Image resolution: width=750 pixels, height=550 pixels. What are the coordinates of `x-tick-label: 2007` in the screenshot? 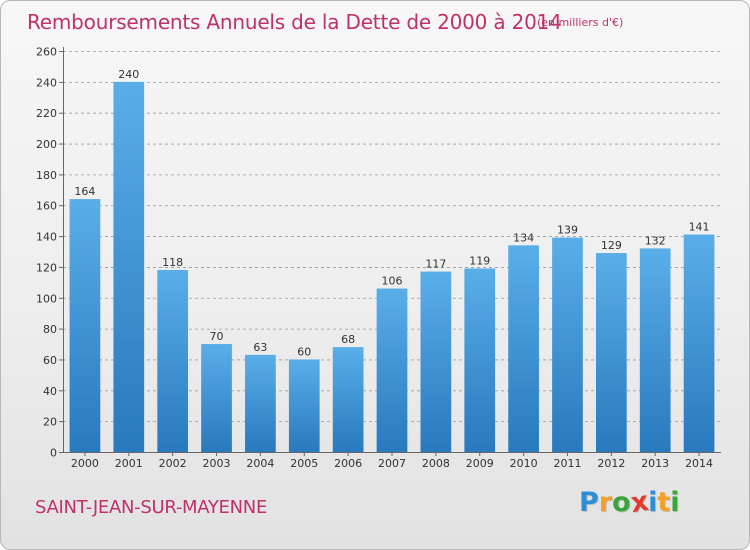 It's located at (392, 463).